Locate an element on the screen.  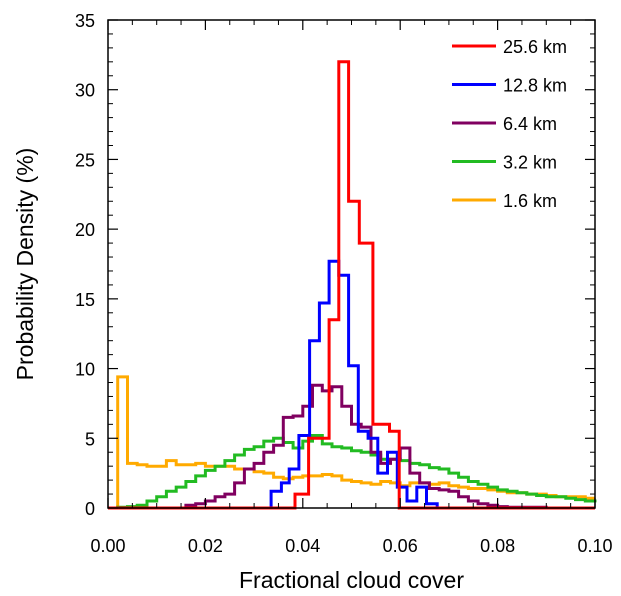
x-tick-label: 0.10 is located at coordinates (594, 546).